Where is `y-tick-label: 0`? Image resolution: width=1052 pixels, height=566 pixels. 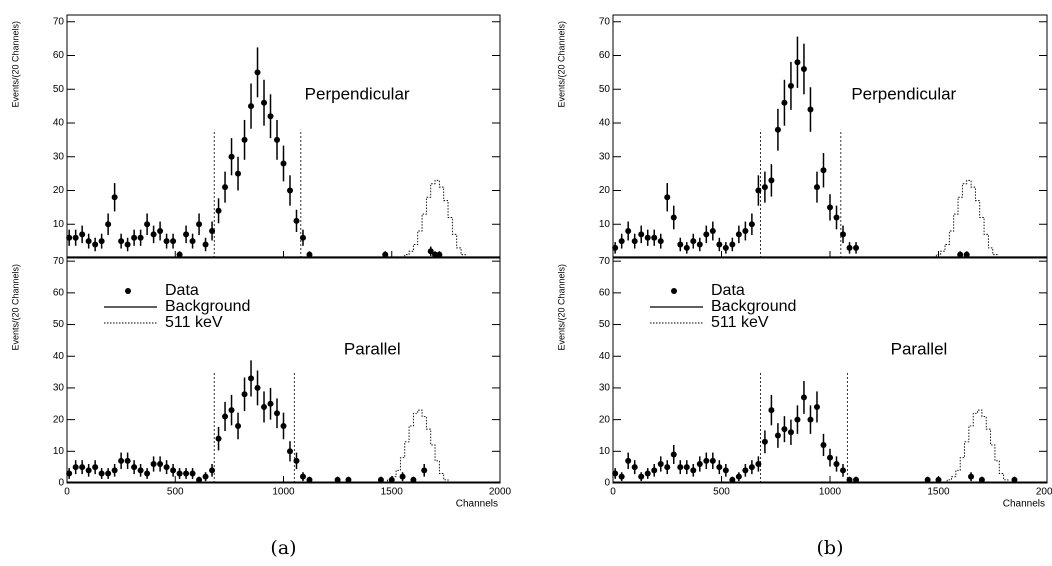
y-tick-label: 0 is located at coordinates (607, 483).